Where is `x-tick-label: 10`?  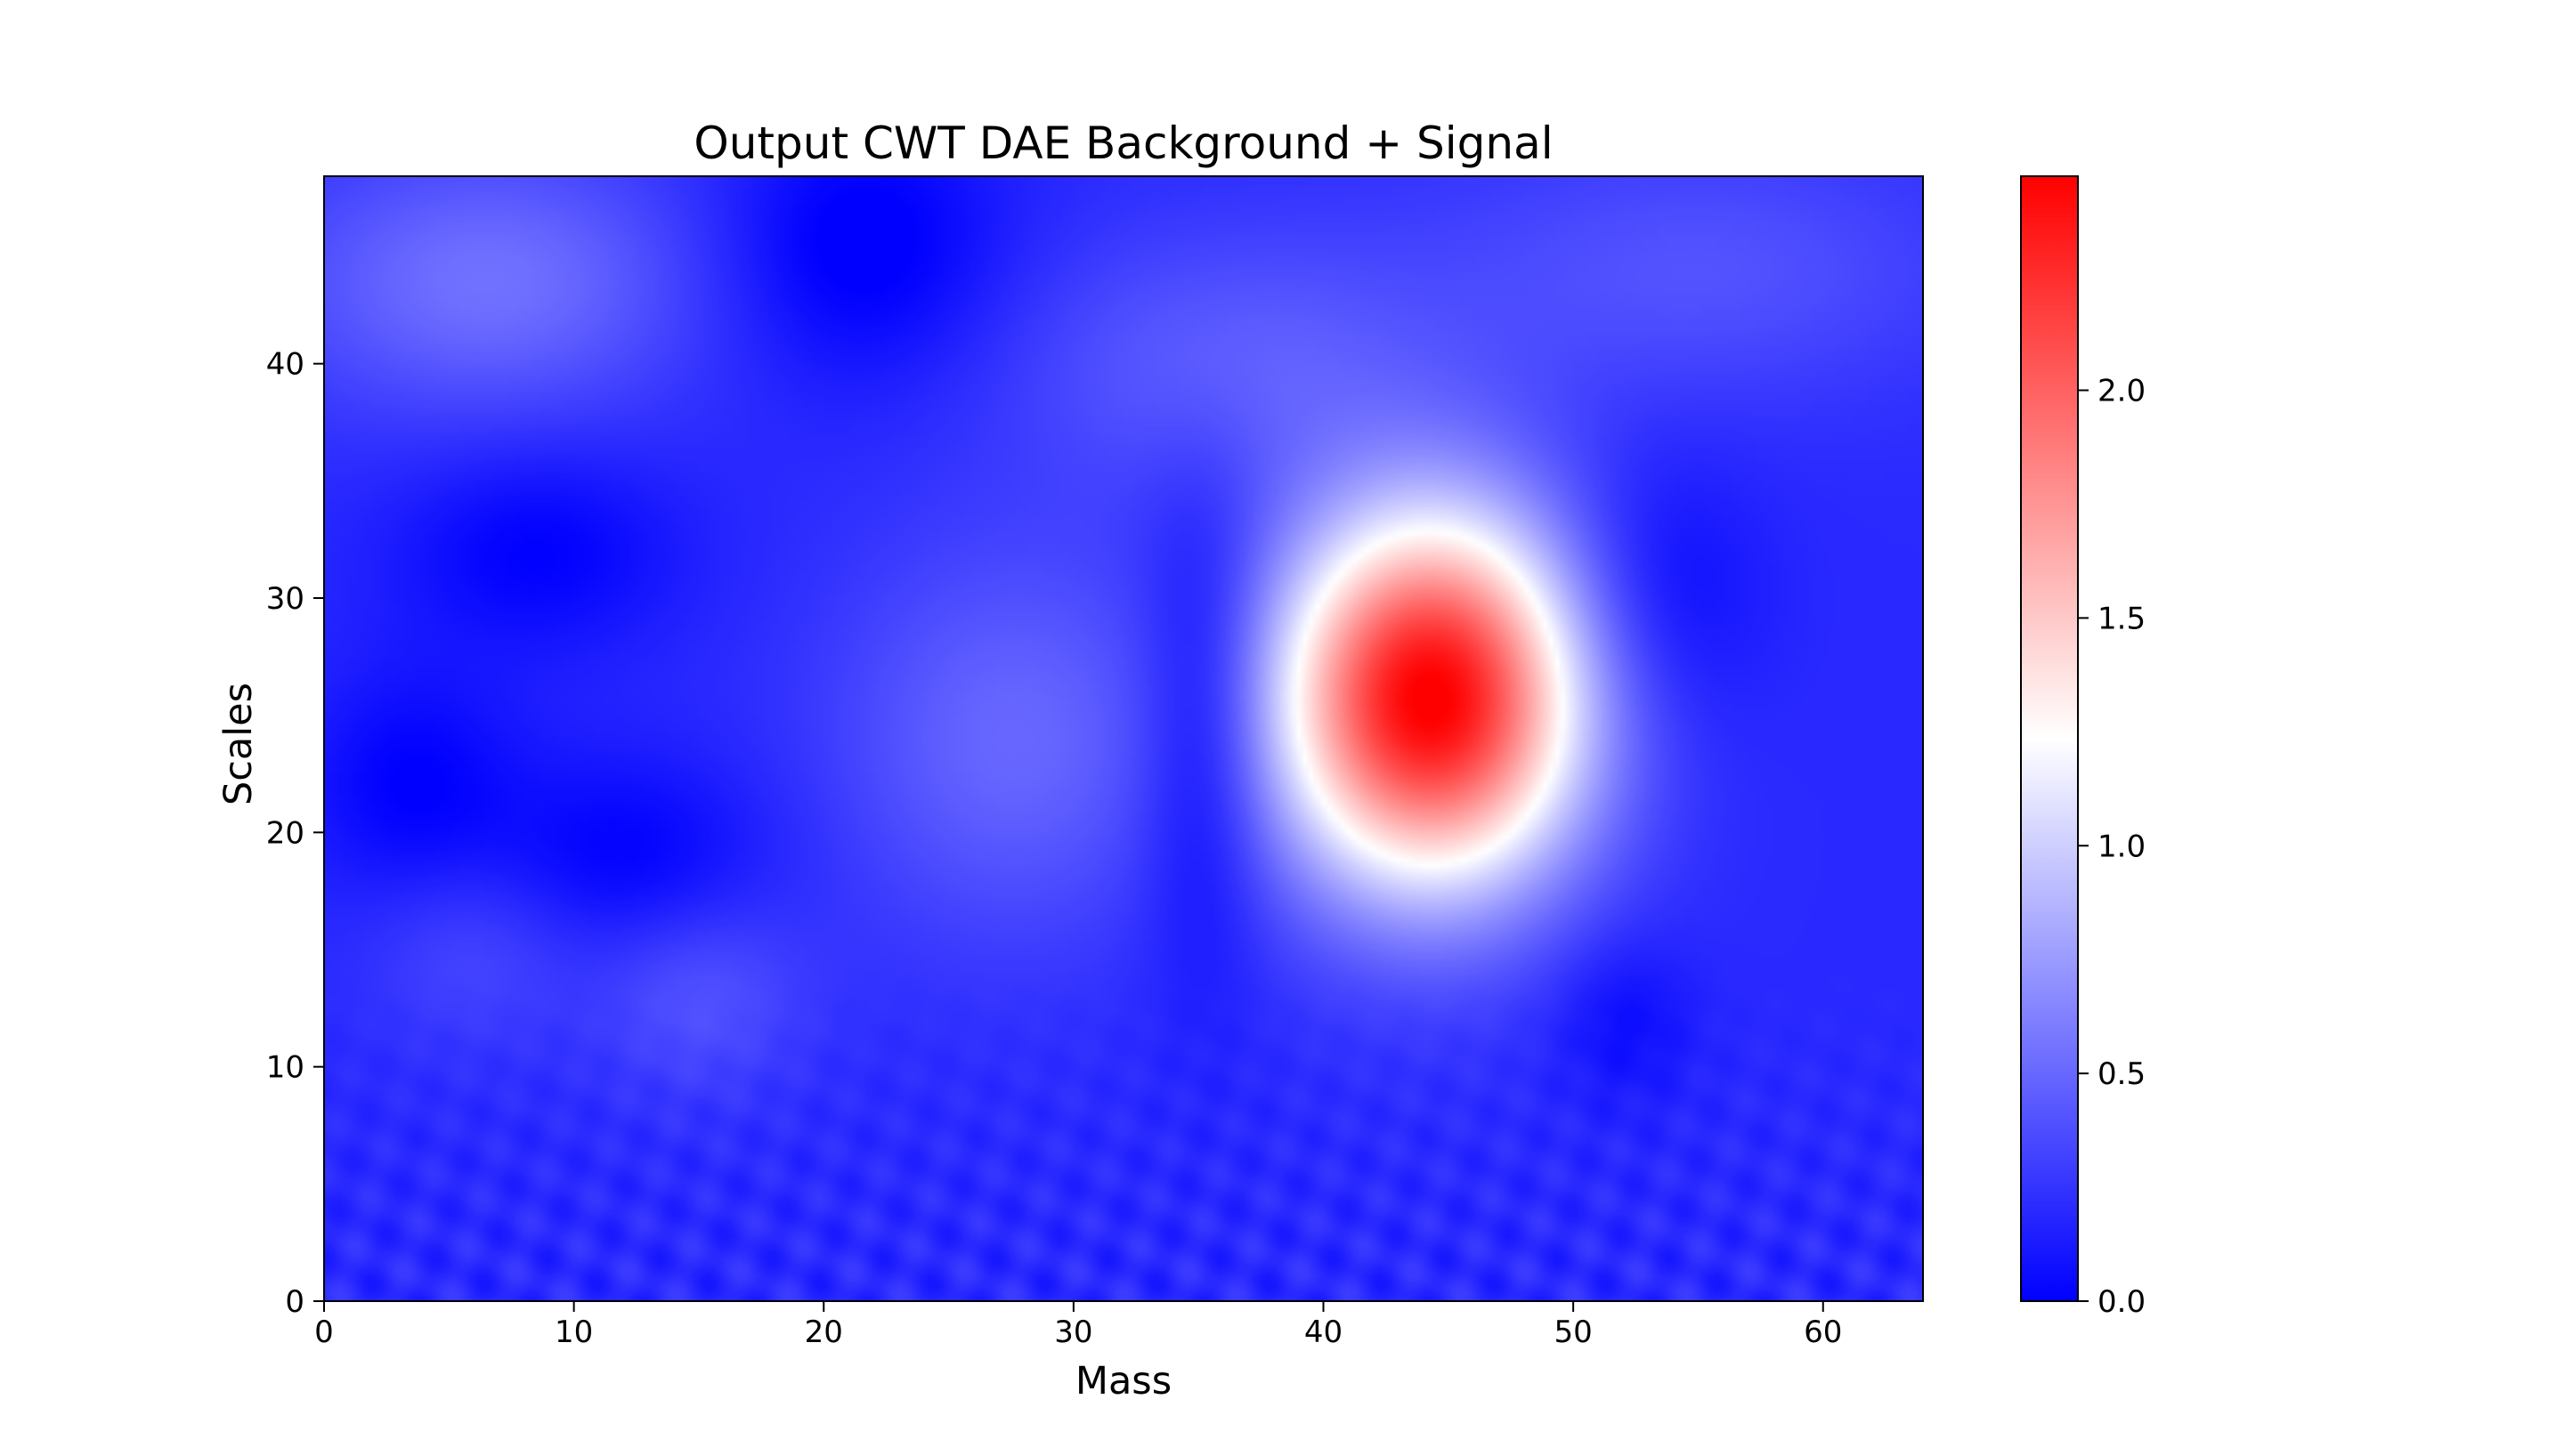 x-tick-label: 10 is located at coordinates (574, 1332).